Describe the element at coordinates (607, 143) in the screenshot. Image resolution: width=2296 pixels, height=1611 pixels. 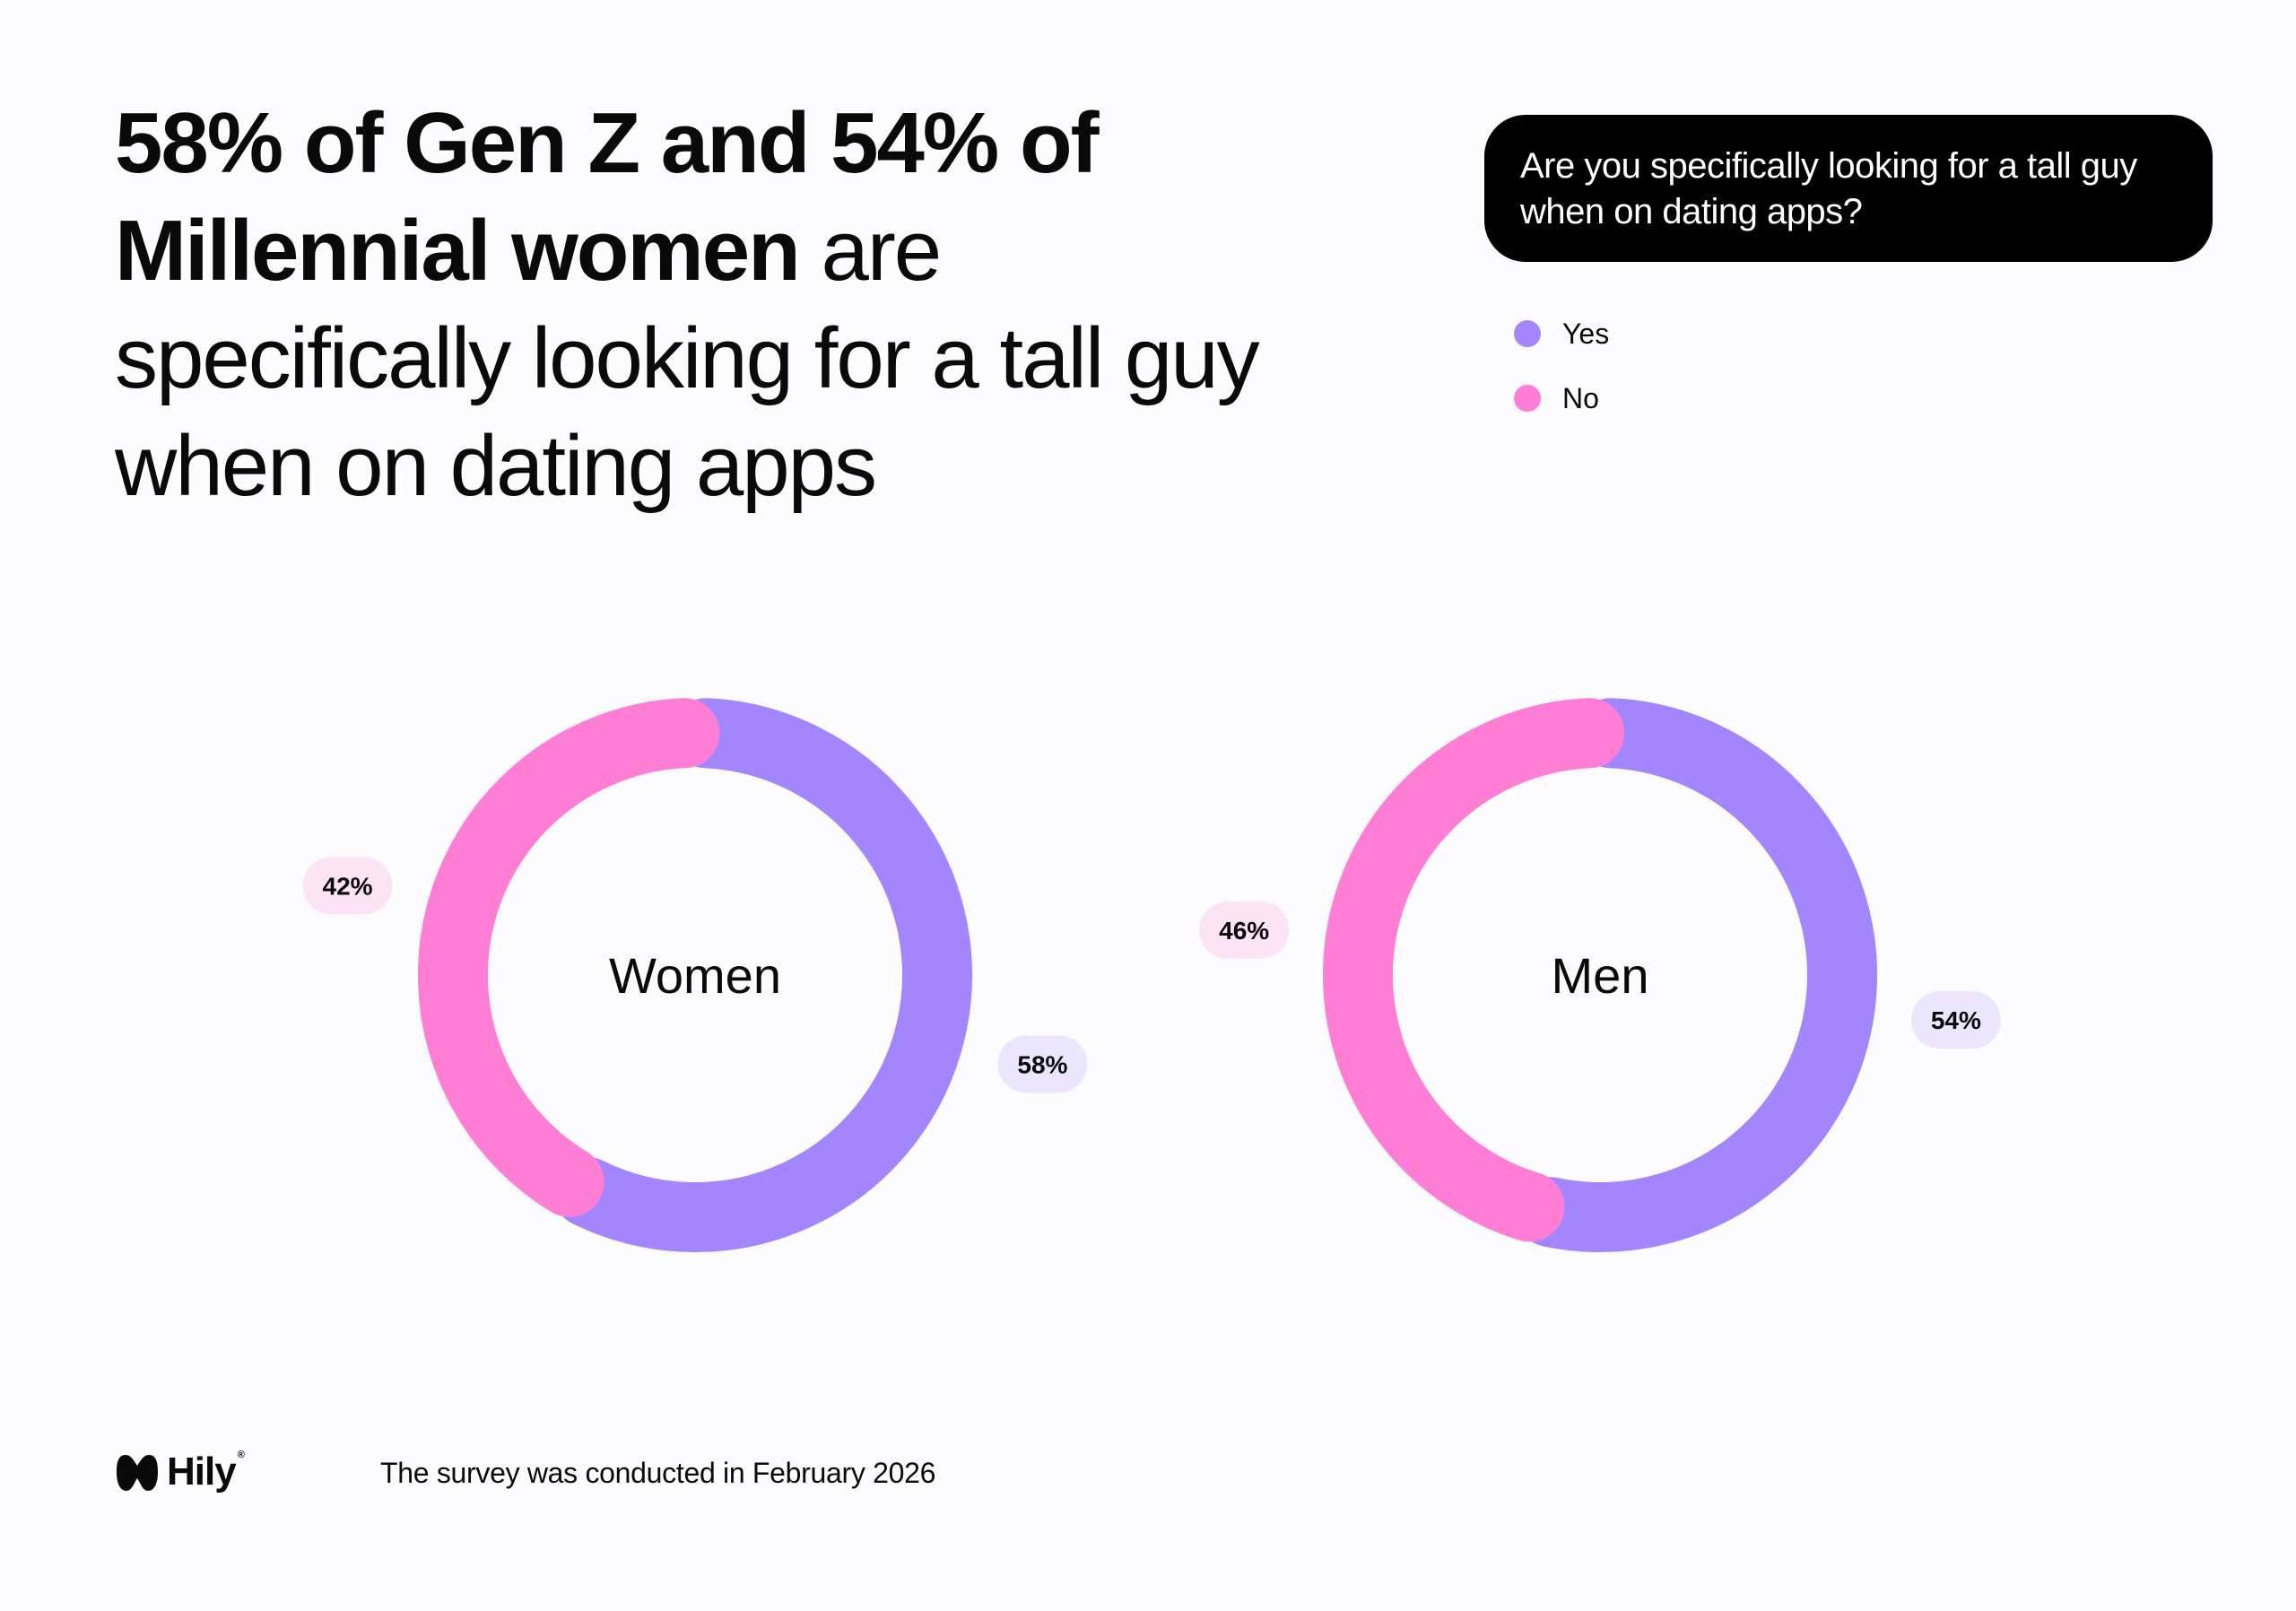
I see `headline-bold-line-1: 58% of Gen Z and 54% of` at that location.